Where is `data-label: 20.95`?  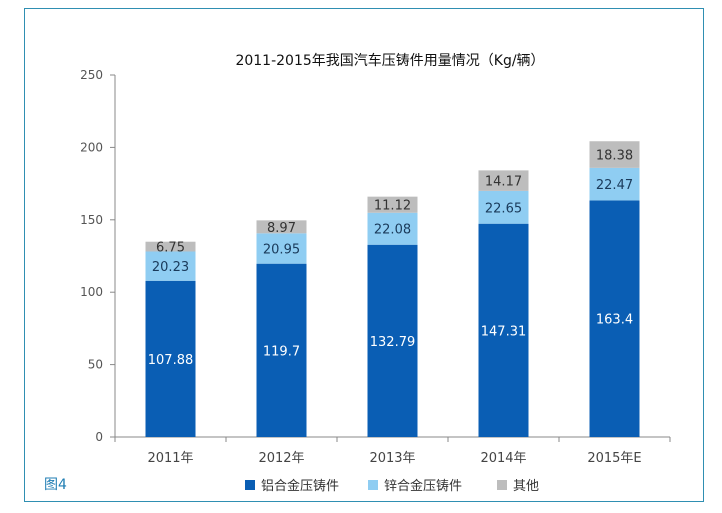
data-label: 20.95 is located at coordinates (281, 250).